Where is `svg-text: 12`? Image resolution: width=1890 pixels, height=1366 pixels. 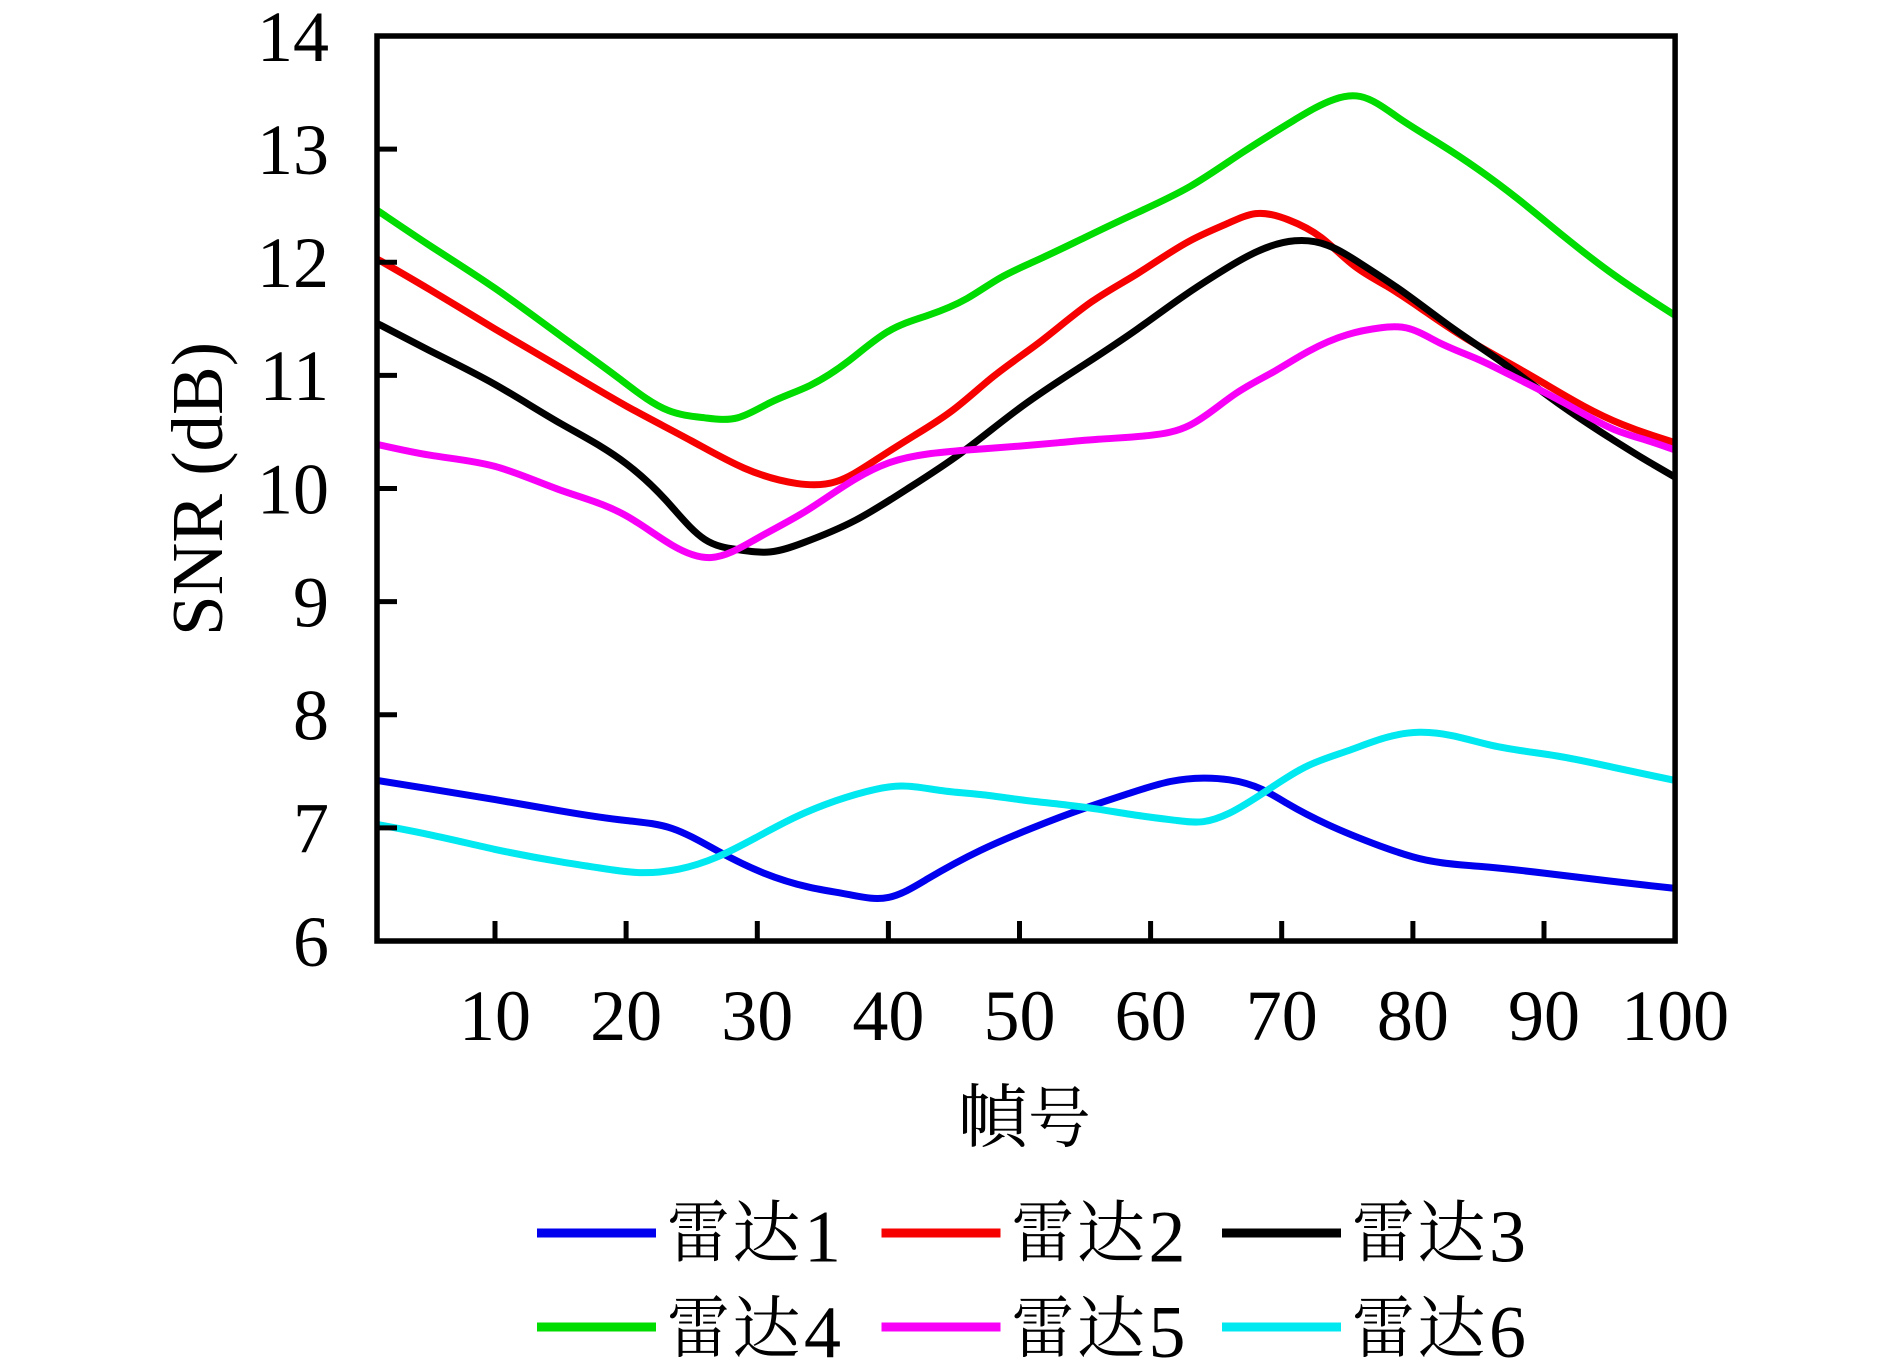
svg-text: 12 is located at coordinates (293, 263).